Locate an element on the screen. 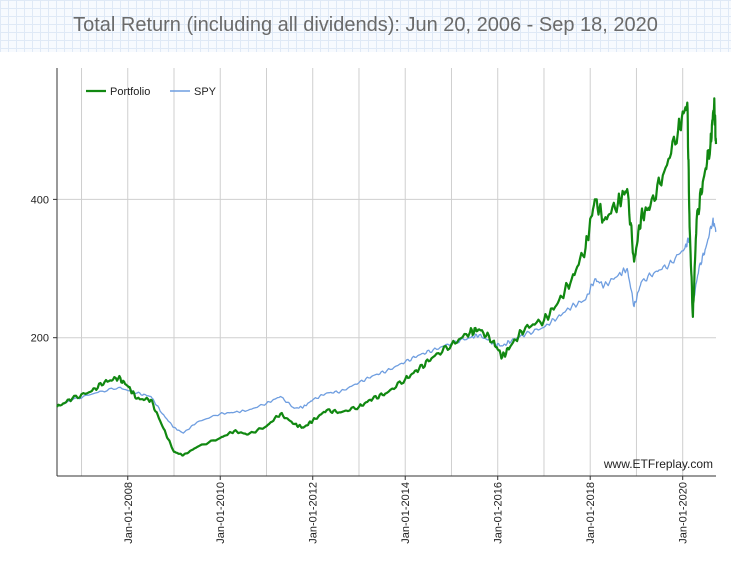 The image size is (731, 577). x-tick-label: Jan-01-2010 is located at coordinates (221, 513).